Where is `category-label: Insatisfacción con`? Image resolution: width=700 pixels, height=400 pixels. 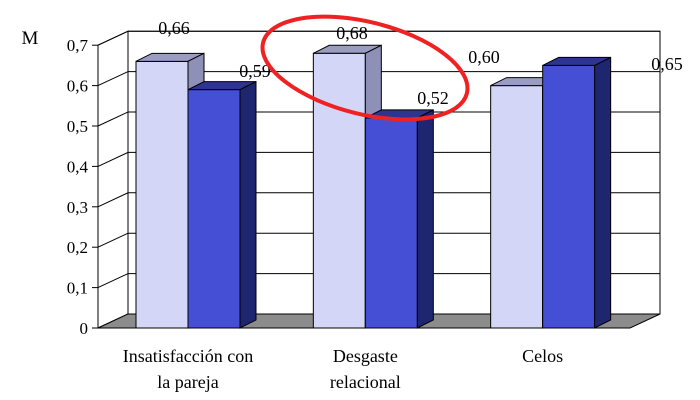 category-label: Insatisfacción con is located at coordinates (188, 356).